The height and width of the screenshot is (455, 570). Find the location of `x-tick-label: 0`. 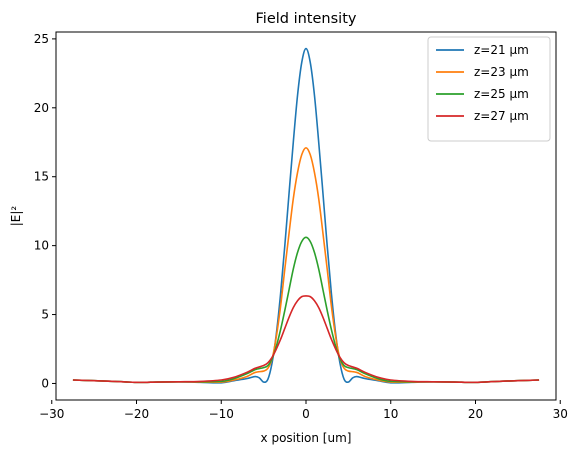

x-tick-label: 0 is located at coordinates (306, 414).